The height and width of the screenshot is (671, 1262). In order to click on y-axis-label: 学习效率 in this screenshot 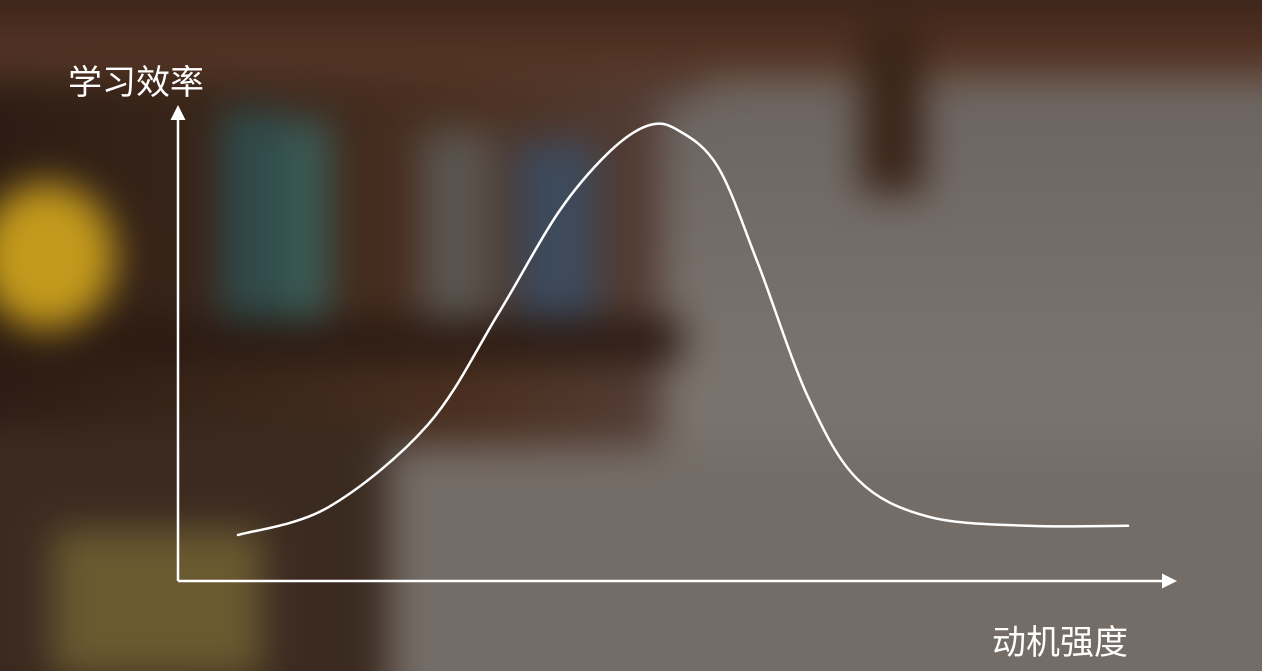, I will do `click(136, 83)`.